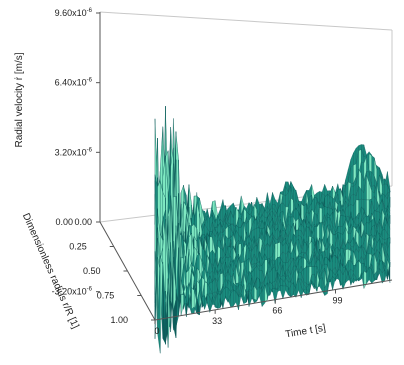 This screenshot has height=365, width=404. What do you see at coordinates (246, 21) in the screenshot?
I see `box-edge` at bounding box center [246, 21].